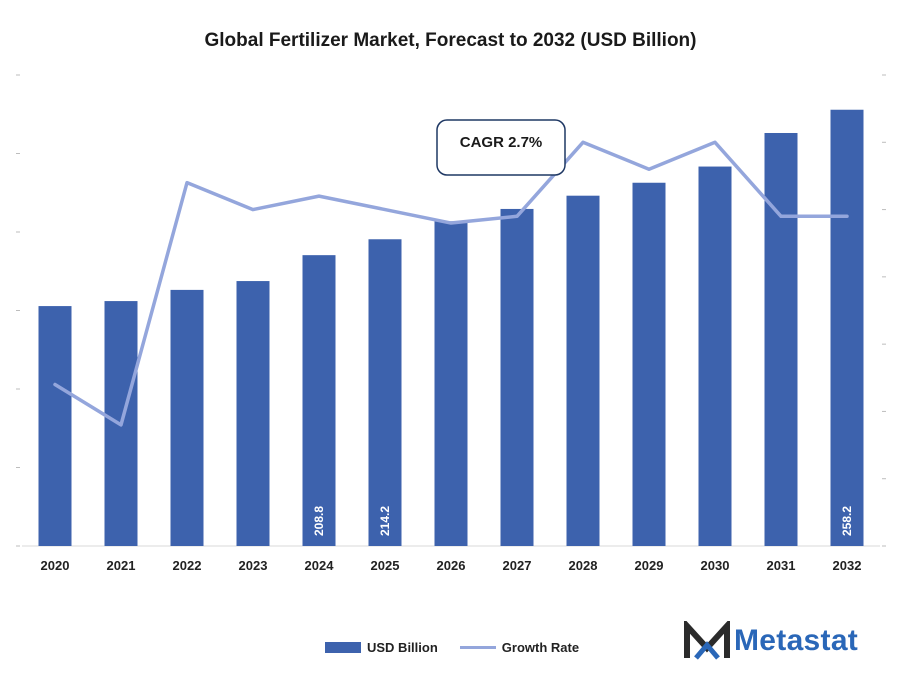 The width and height of the screenshot is (901, 687). Describe the element at coordinates (847, 565) in the screenshot. I see `x-tick-label: 2032` at that location.